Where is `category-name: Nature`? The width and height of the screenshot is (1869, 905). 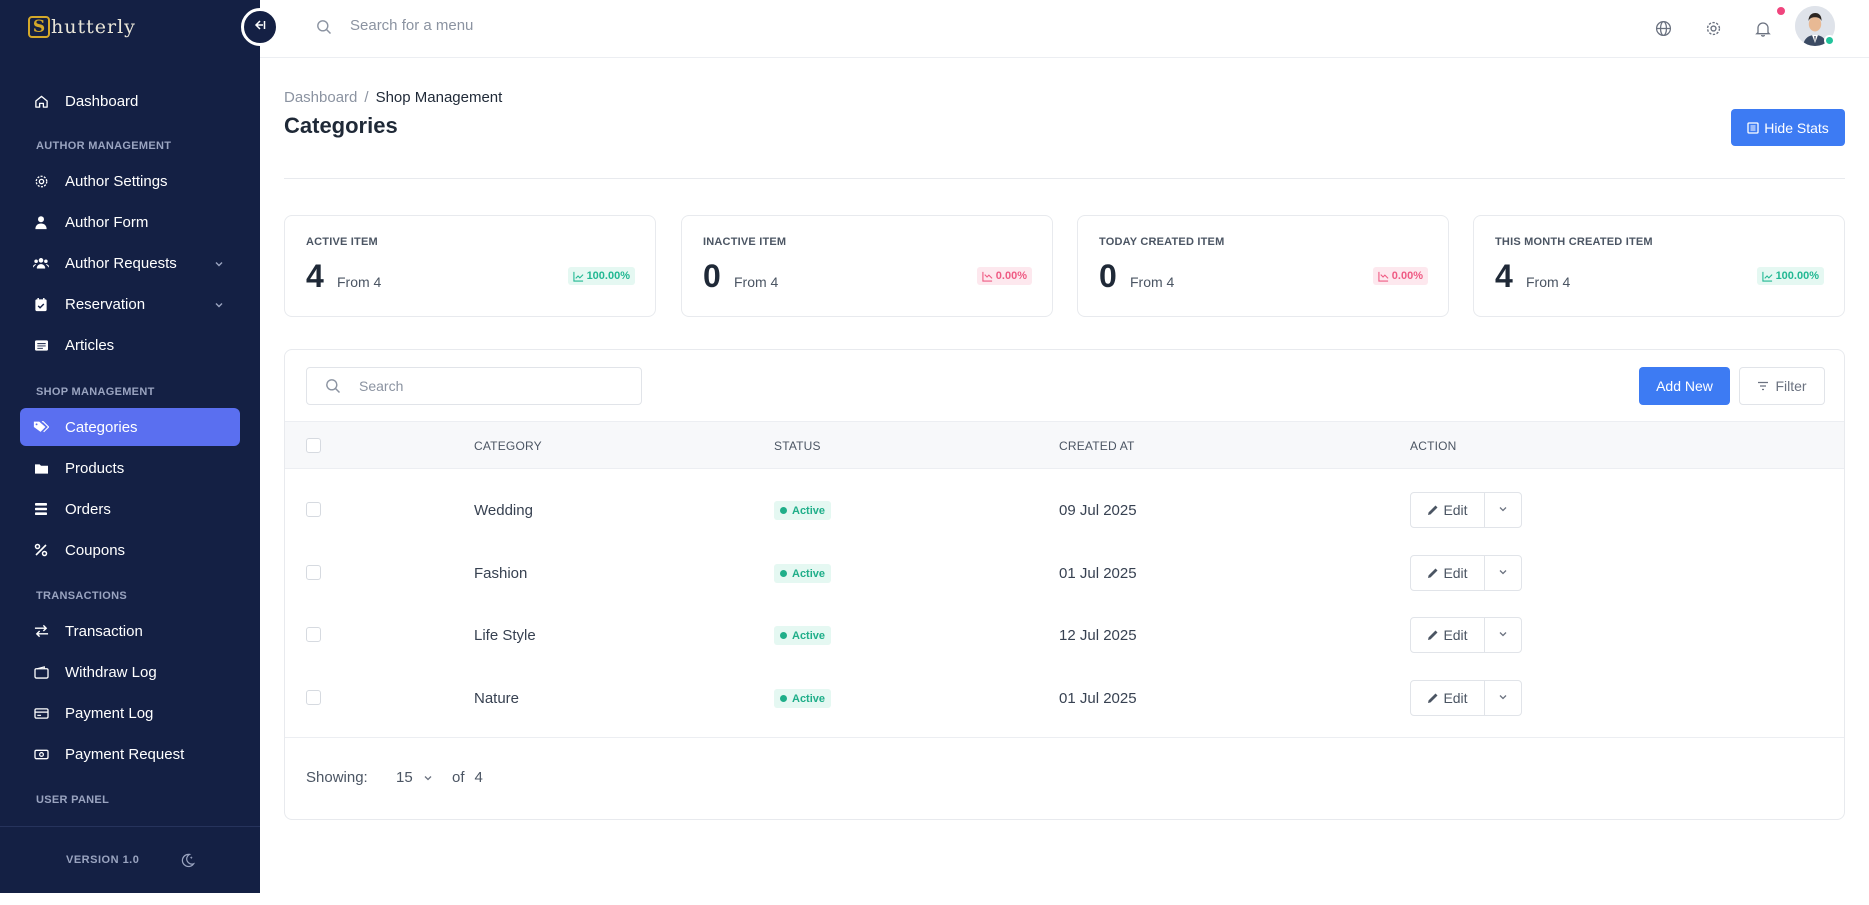 category-name: Nature is located at coordinates (497, 698).